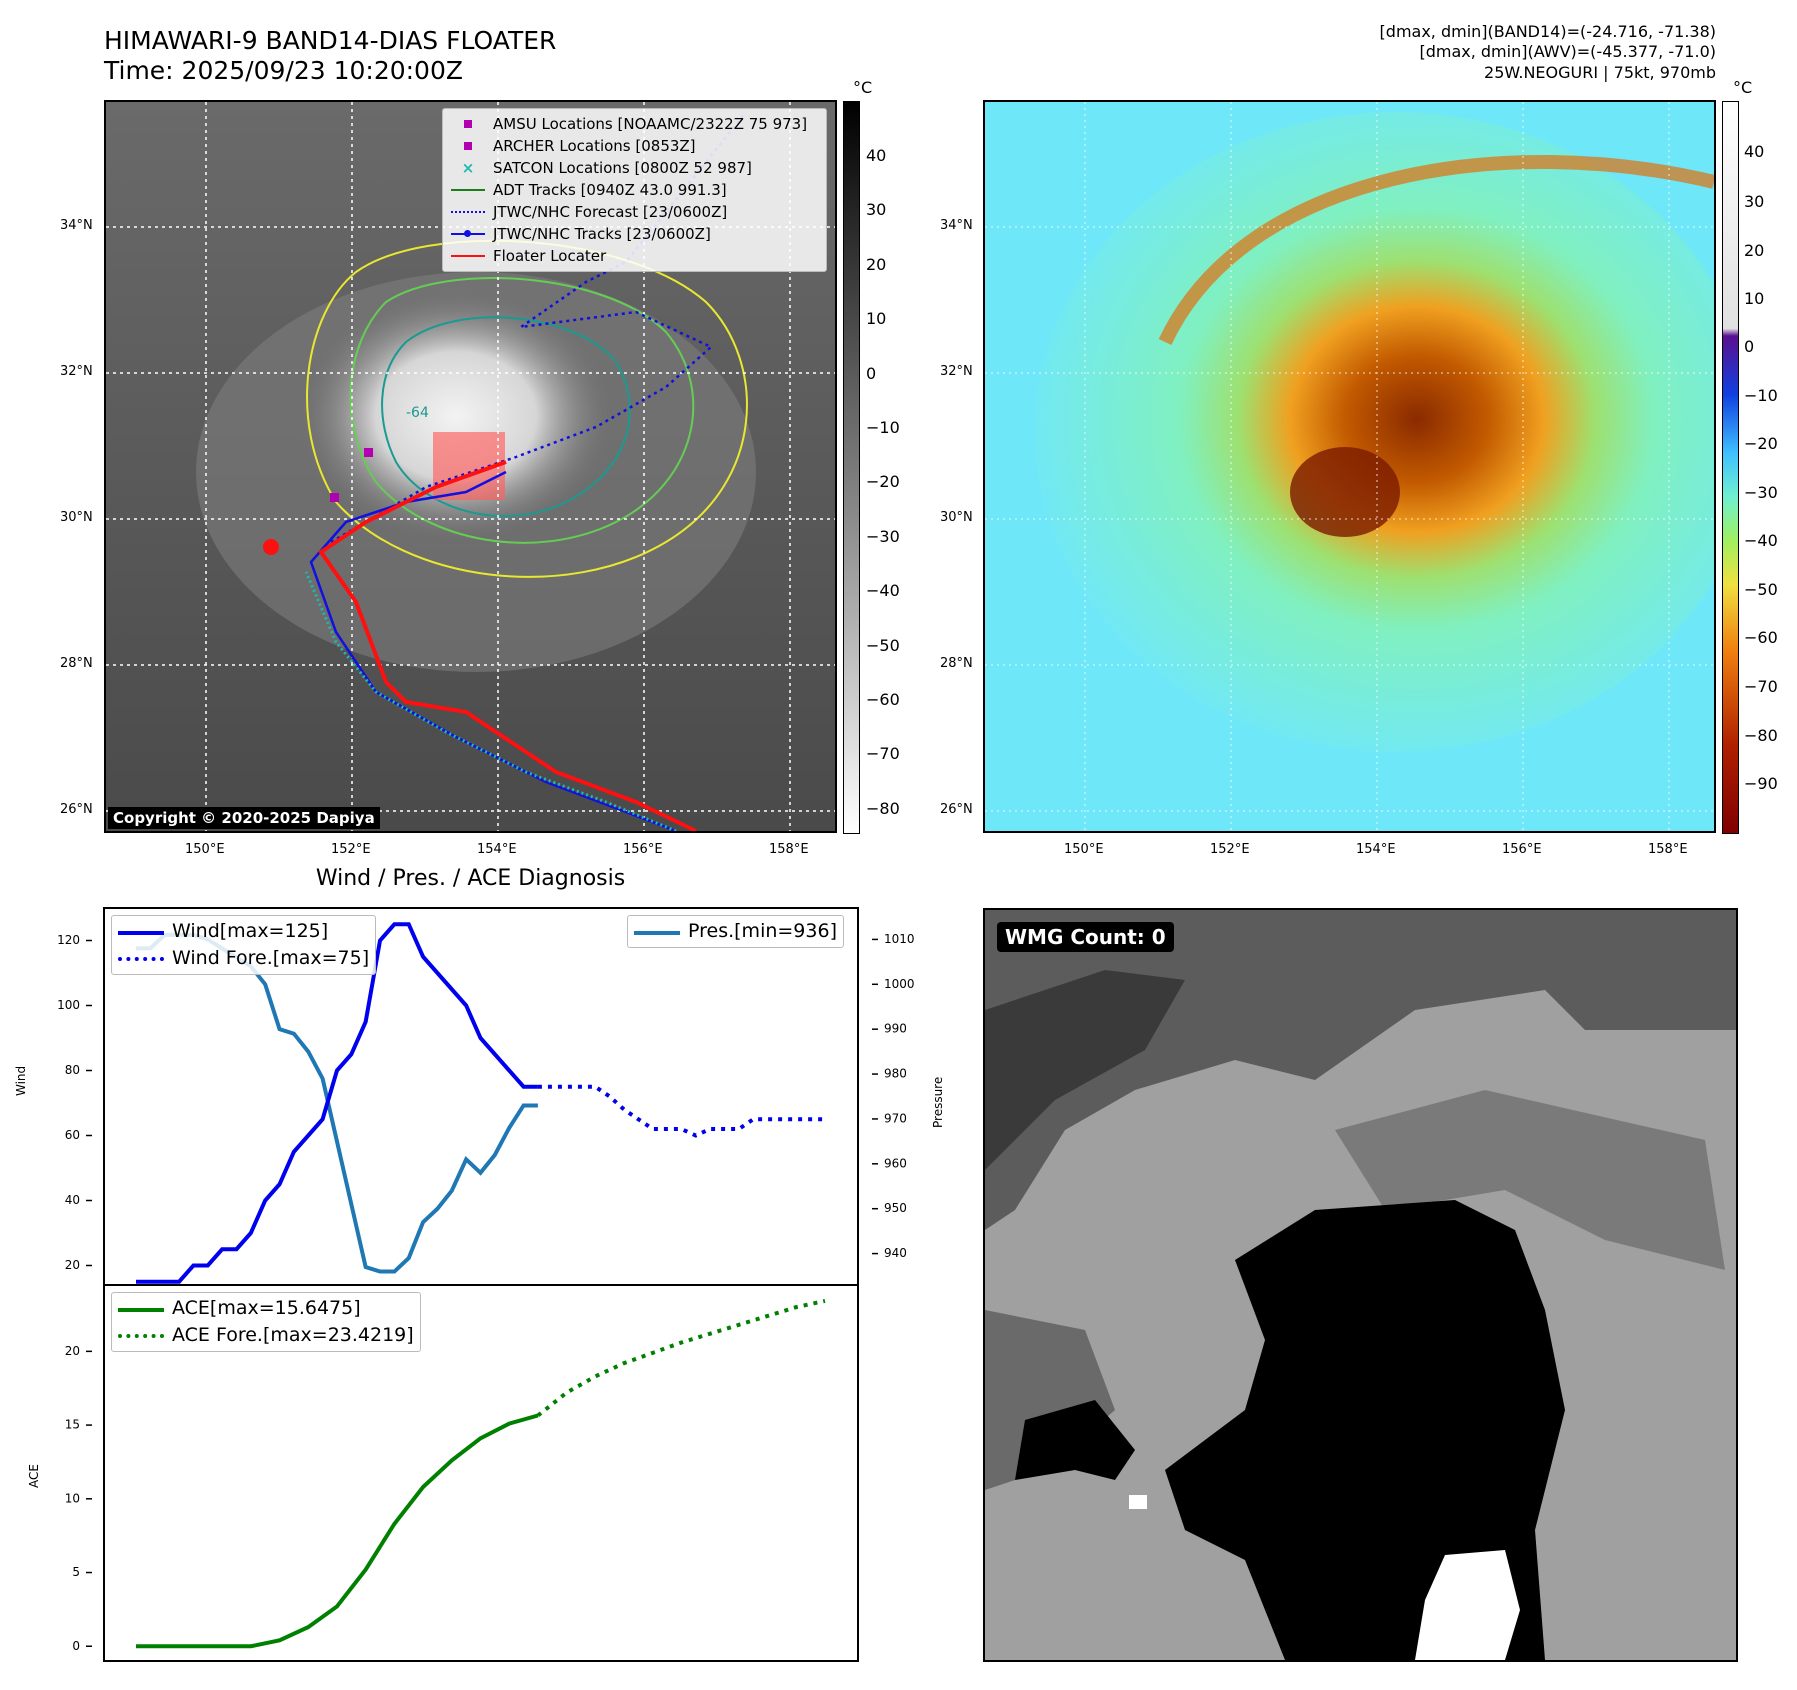  I want to click on colorbar-color-tick: 20, so click(1754, 250).